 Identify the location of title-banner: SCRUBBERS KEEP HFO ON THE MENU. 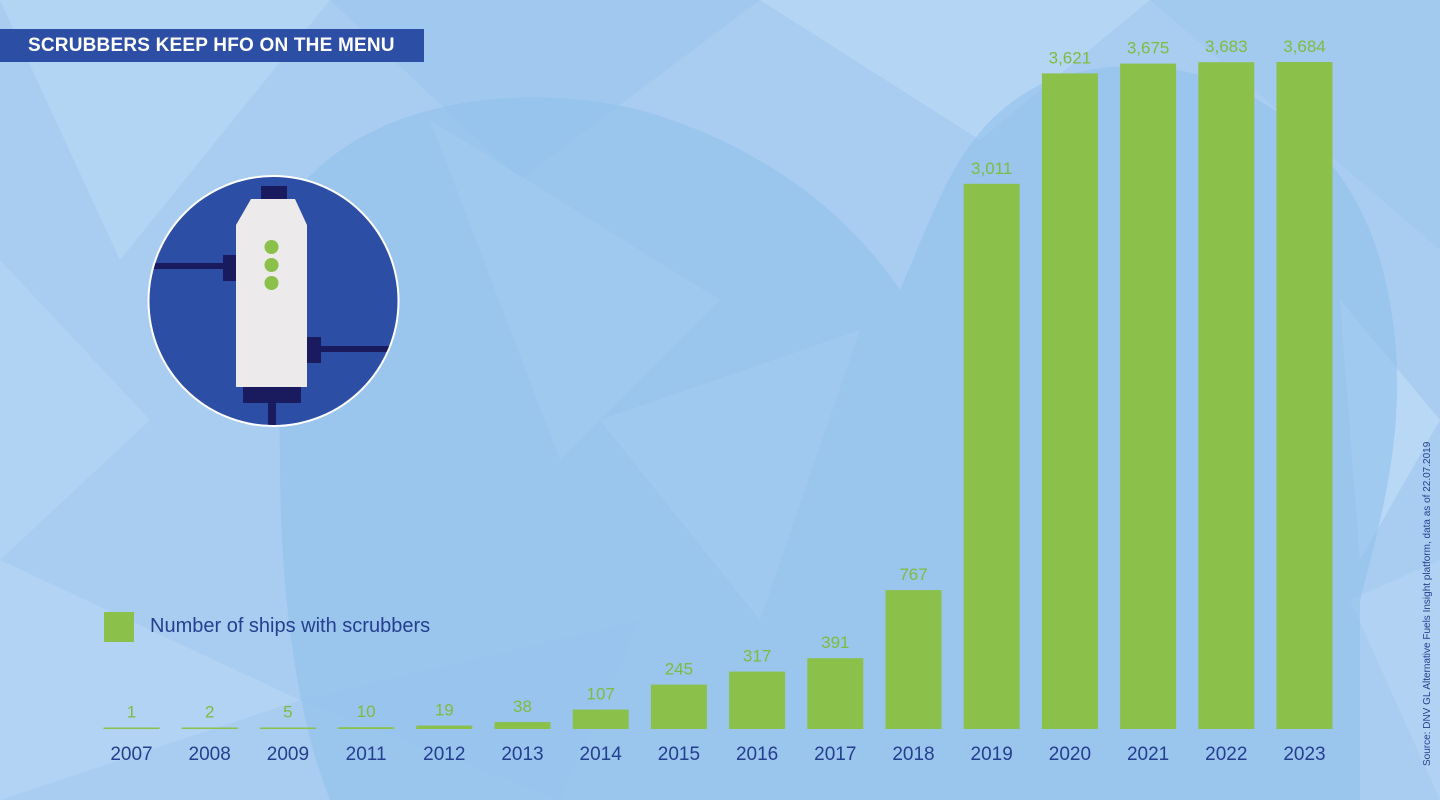
(212, 45).